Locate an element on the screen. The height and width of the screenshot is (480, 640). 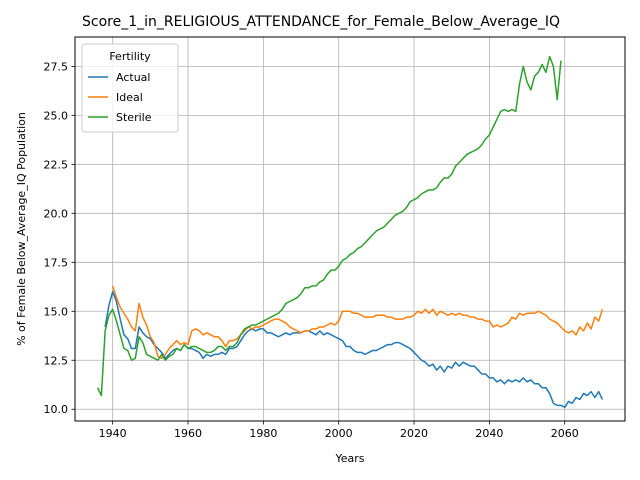
y-tick-label: 22.5 is located at coordinates (56, 164).